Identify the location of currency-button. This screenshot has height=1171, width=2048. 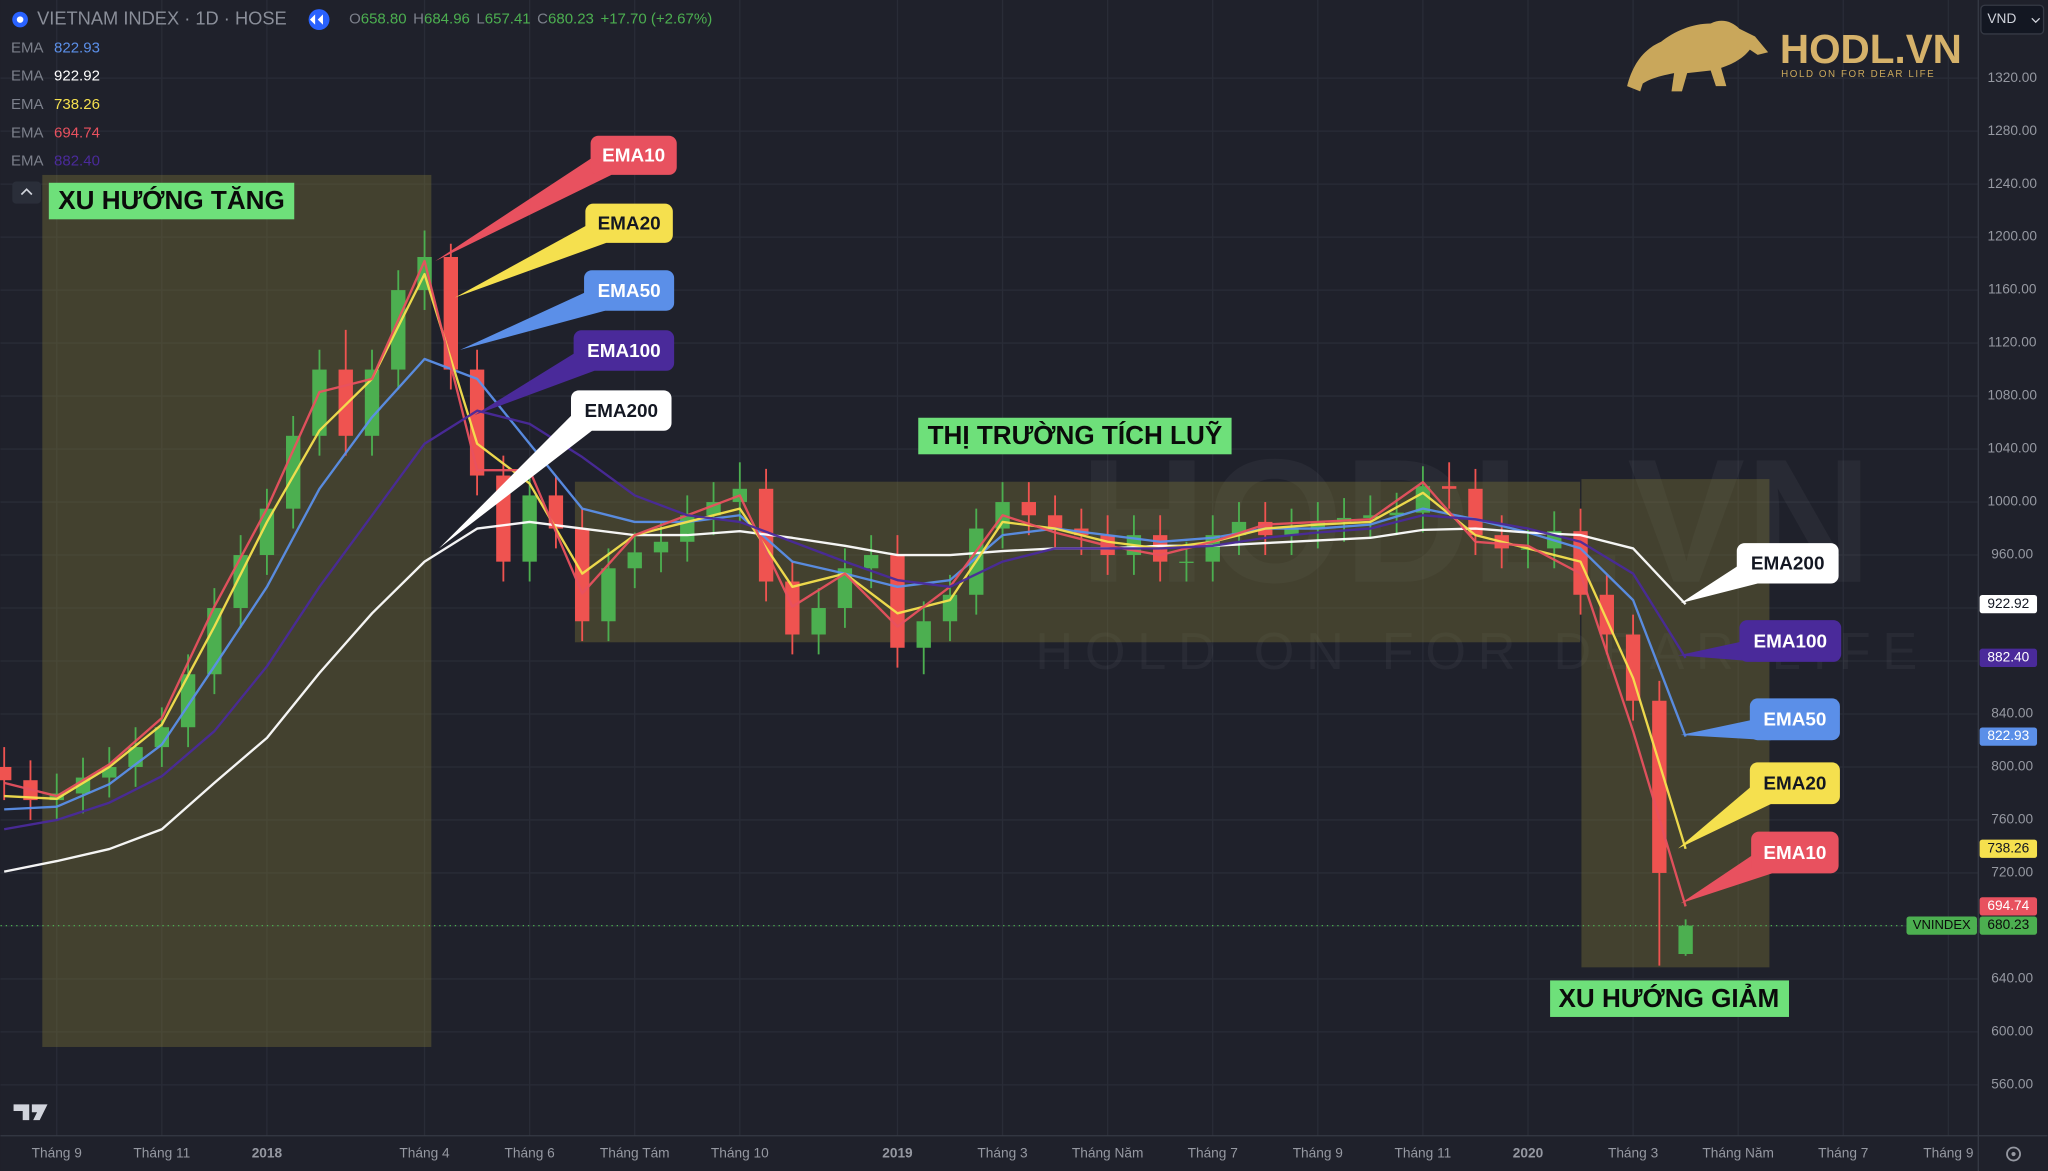
(2012, 19).